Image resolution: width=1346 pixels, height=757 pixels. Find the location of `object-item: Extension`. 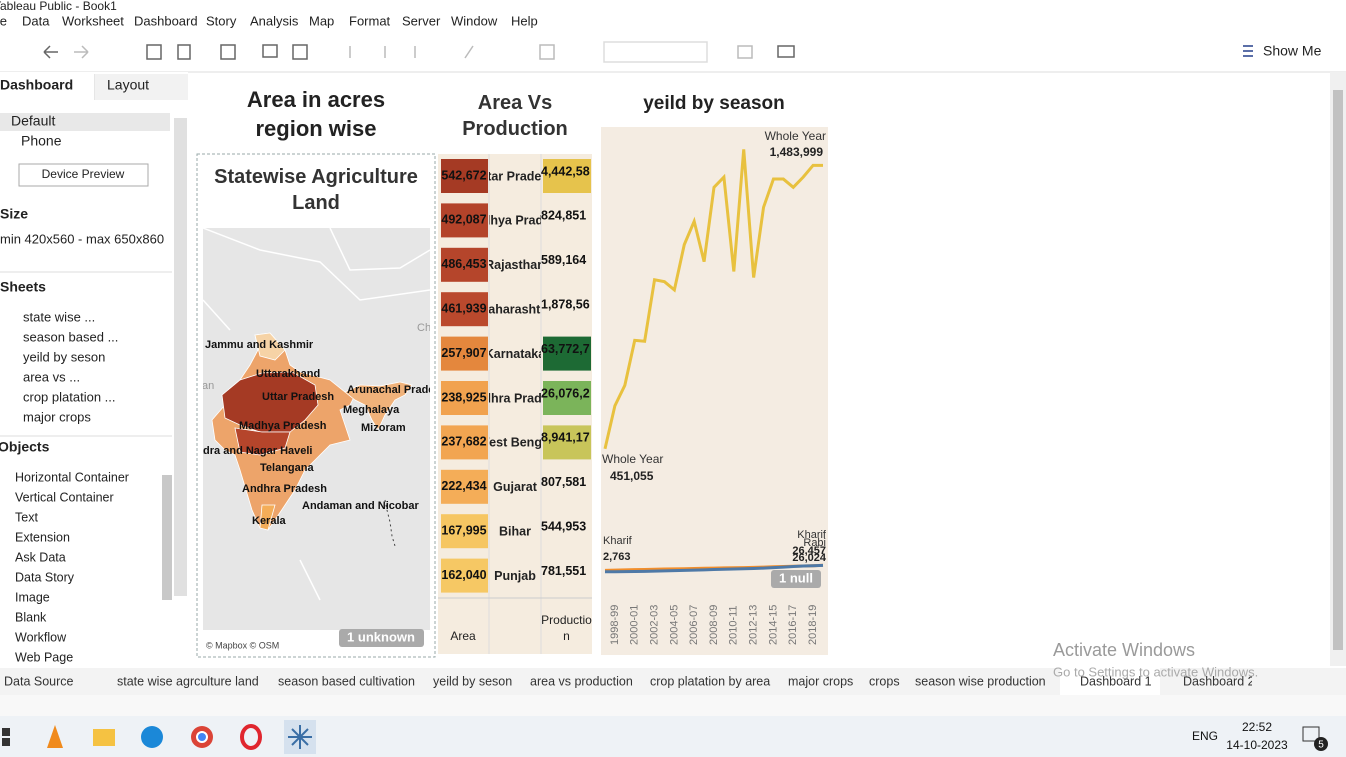

object-item: Extension is located at coordinates (42, 537).